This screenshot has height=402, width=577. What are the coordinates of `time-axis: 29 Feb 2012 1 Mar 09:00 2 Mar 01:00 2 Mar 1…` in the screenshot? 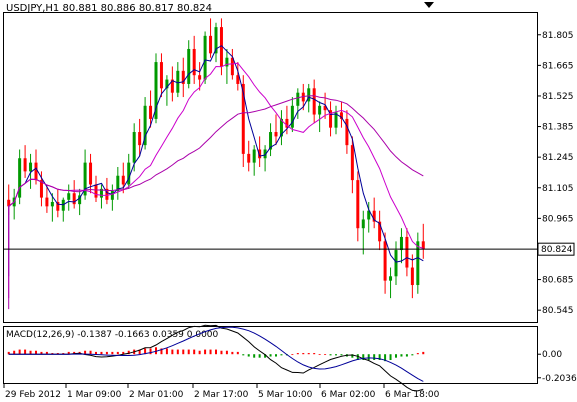 It's located at (221, 392).